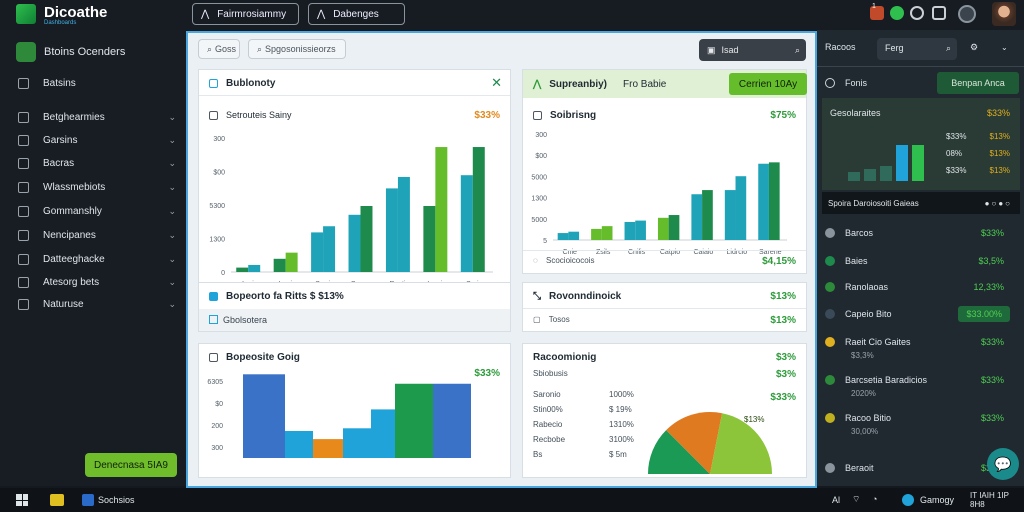 The height and width of the screenshot is (512, 1024). Describe the element at coordinates (1004, 14) in the screenshot. I see `avatar` at that location.